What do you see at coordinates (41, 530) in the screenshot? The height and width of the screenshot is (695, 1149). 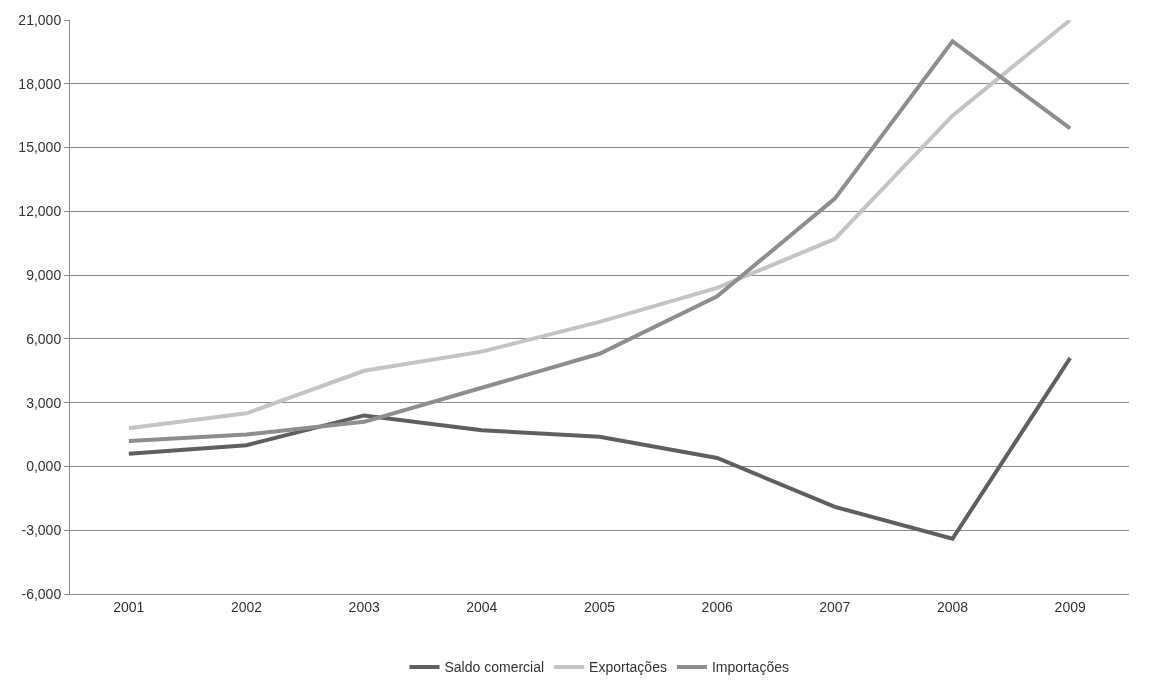 I see `y-tick-label: -3,000` at bounding box center [41, 530].